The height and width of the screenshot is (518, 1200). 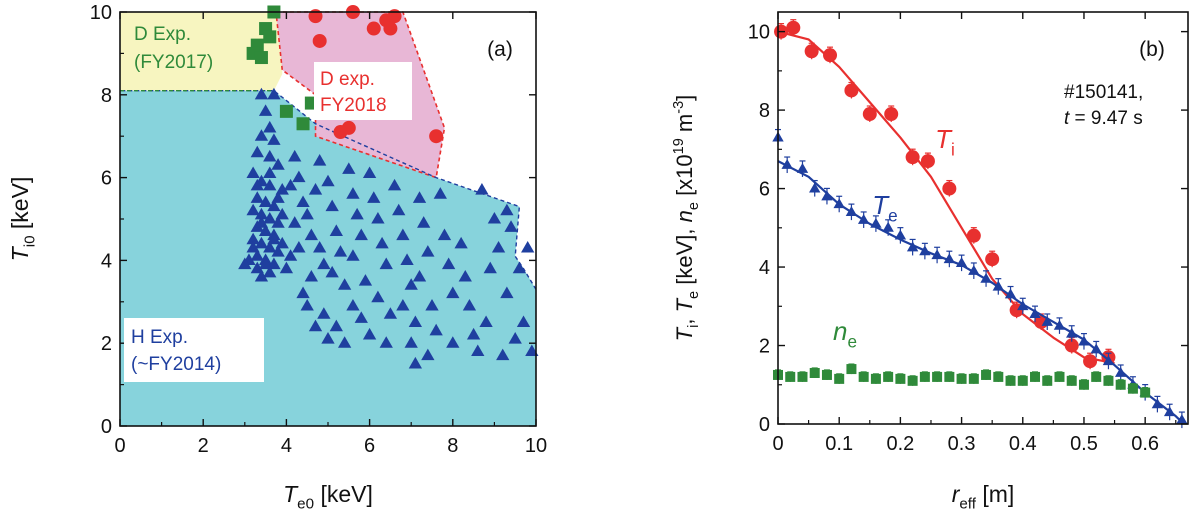 I want to click on annotation-time: t = 9.47 s, so click(x=1103, y=118).